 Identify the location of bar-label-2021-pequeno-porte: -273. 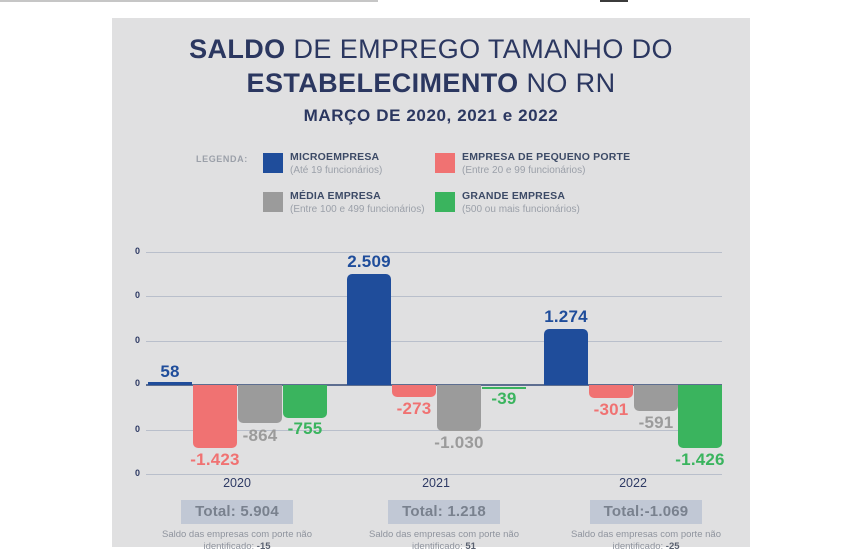
(414, 408).